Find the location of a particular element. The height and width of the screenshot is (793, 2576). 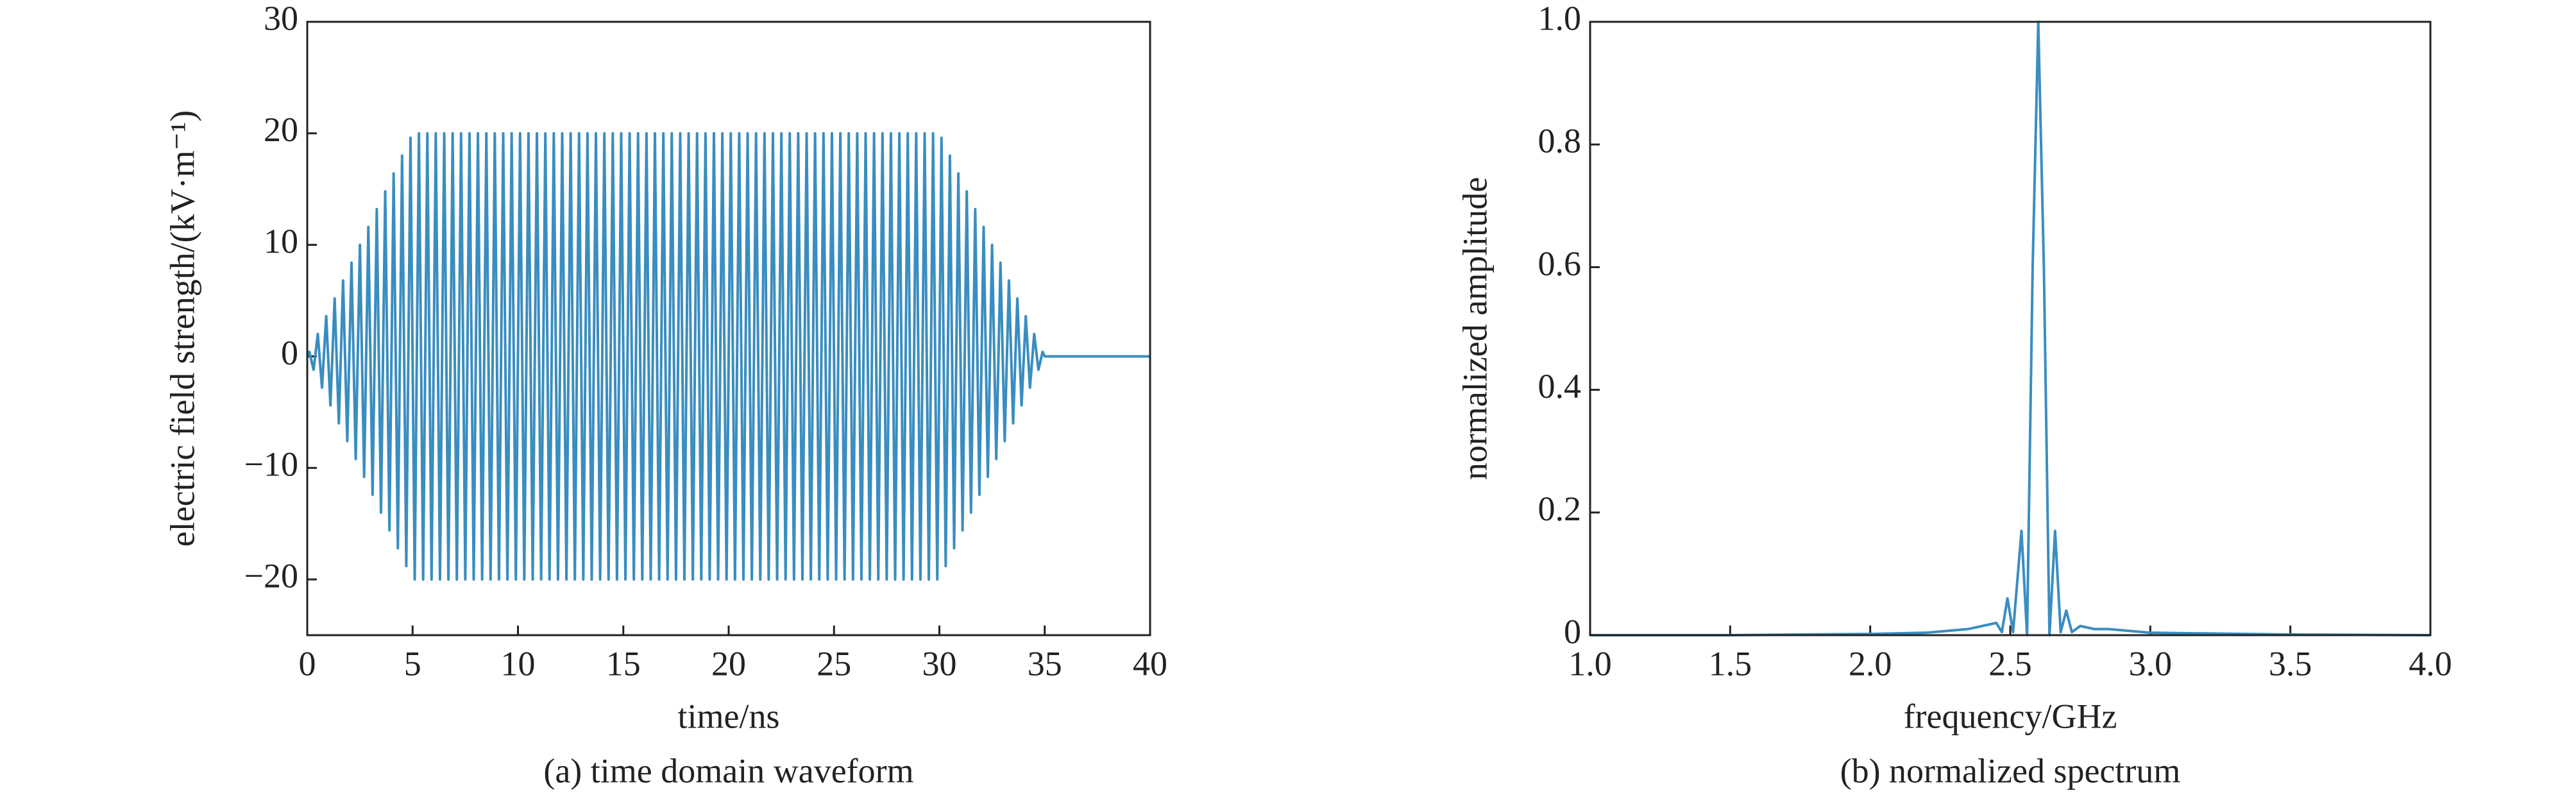

x-tick-label: 10 is located at coordinates (518, 663).